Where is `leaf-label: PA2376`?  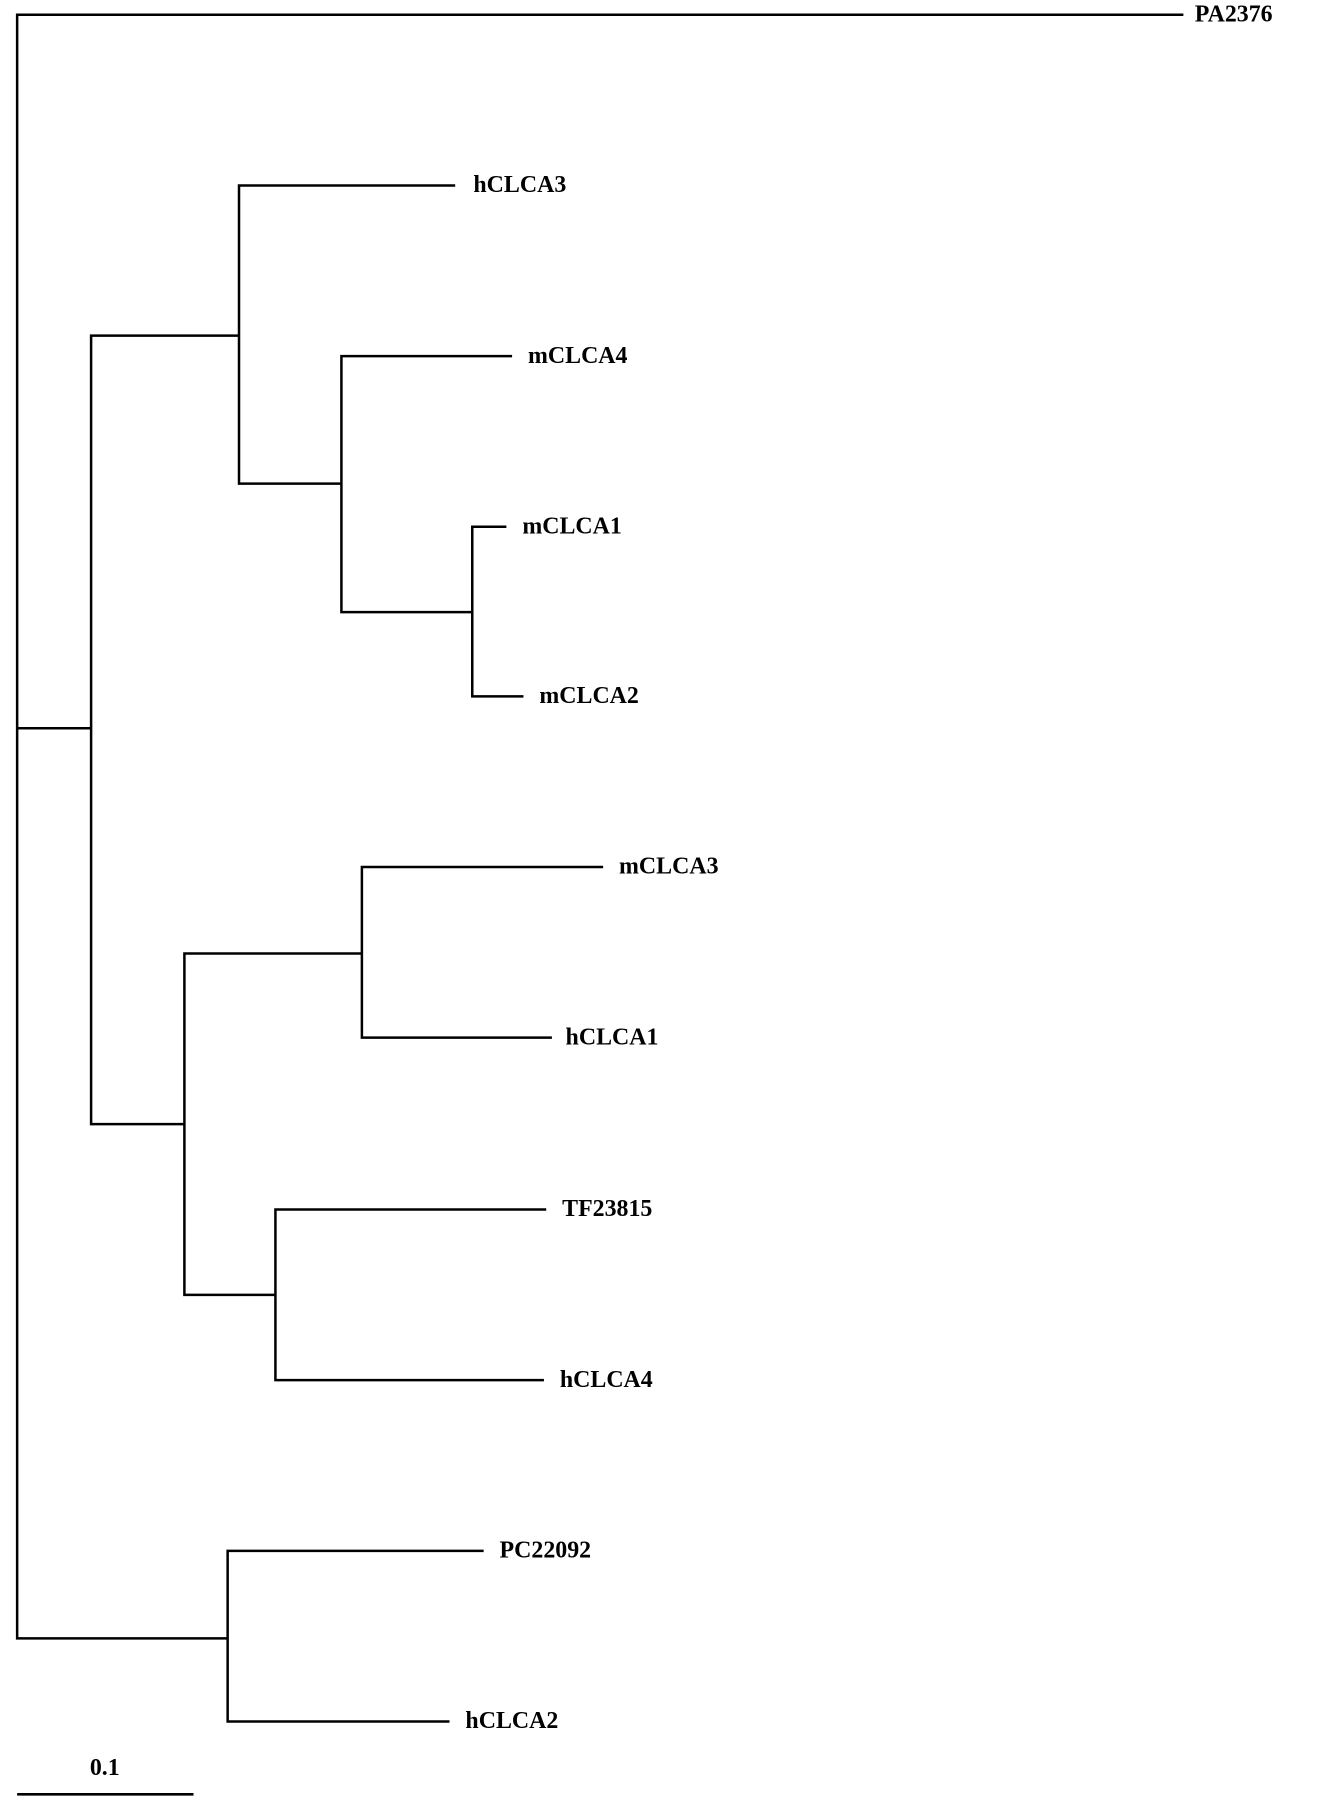
leaf-label: PA2376 is located at coordinates (1234, 14).